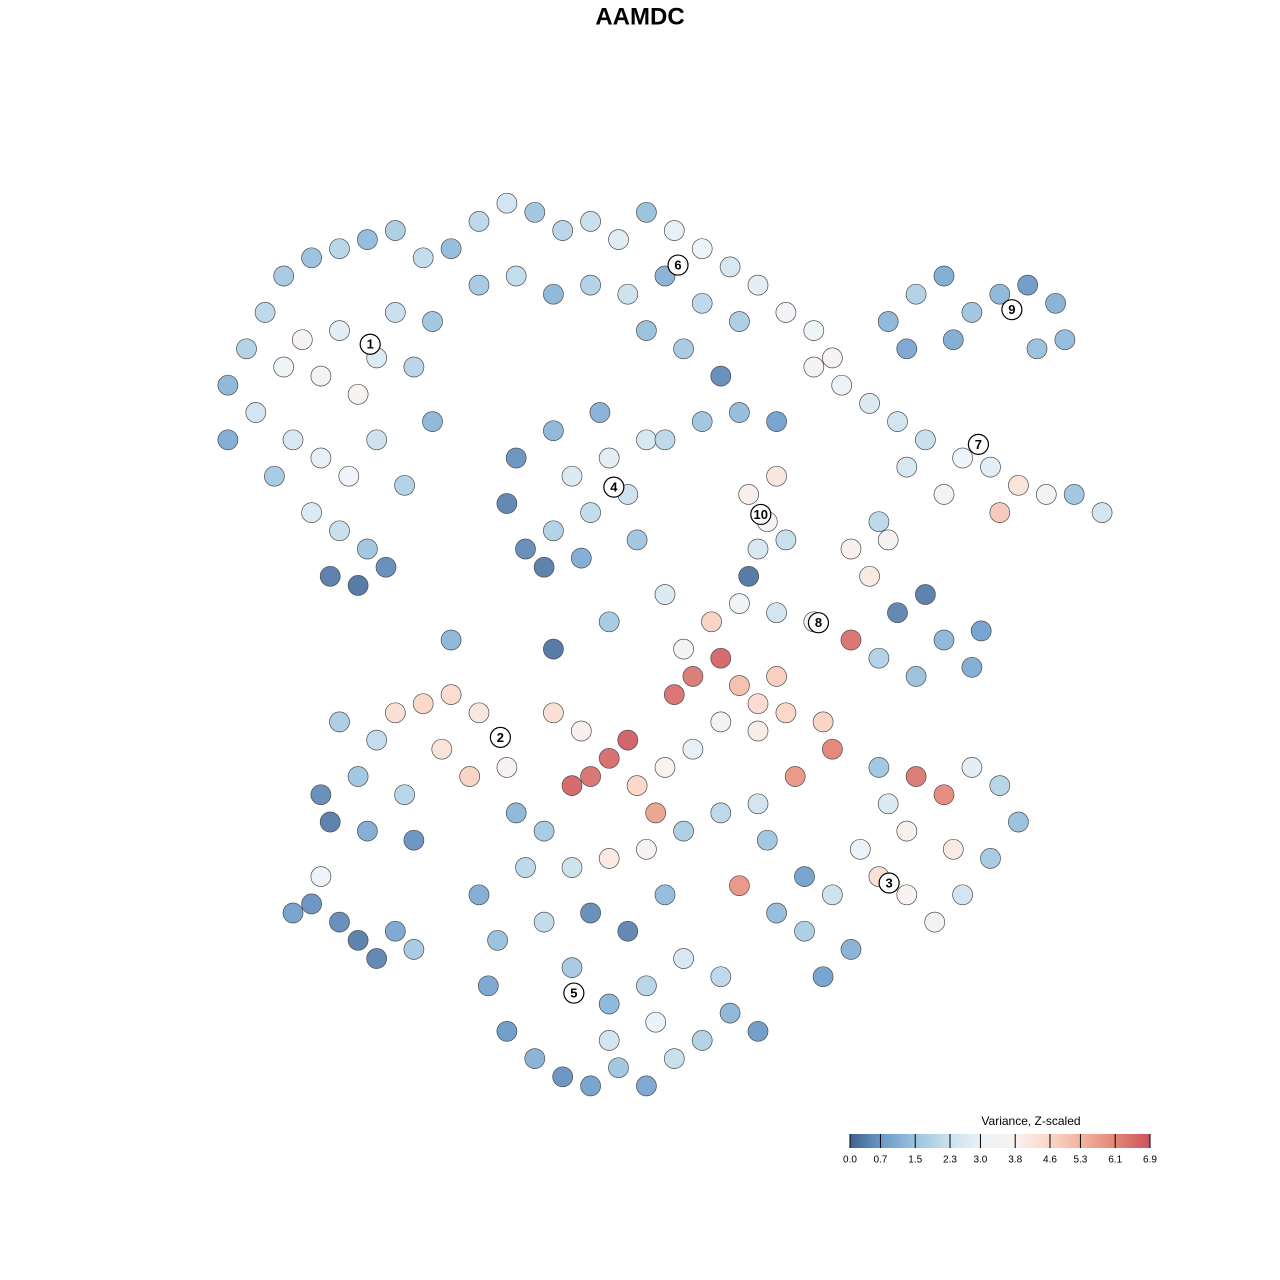 Image resolution: width=1280 pixels, height=1280 pixels. Describe the element at coordinates (980, 1160) in the screenshot. I see `colorbar-tick-label: 3.0` at that location.